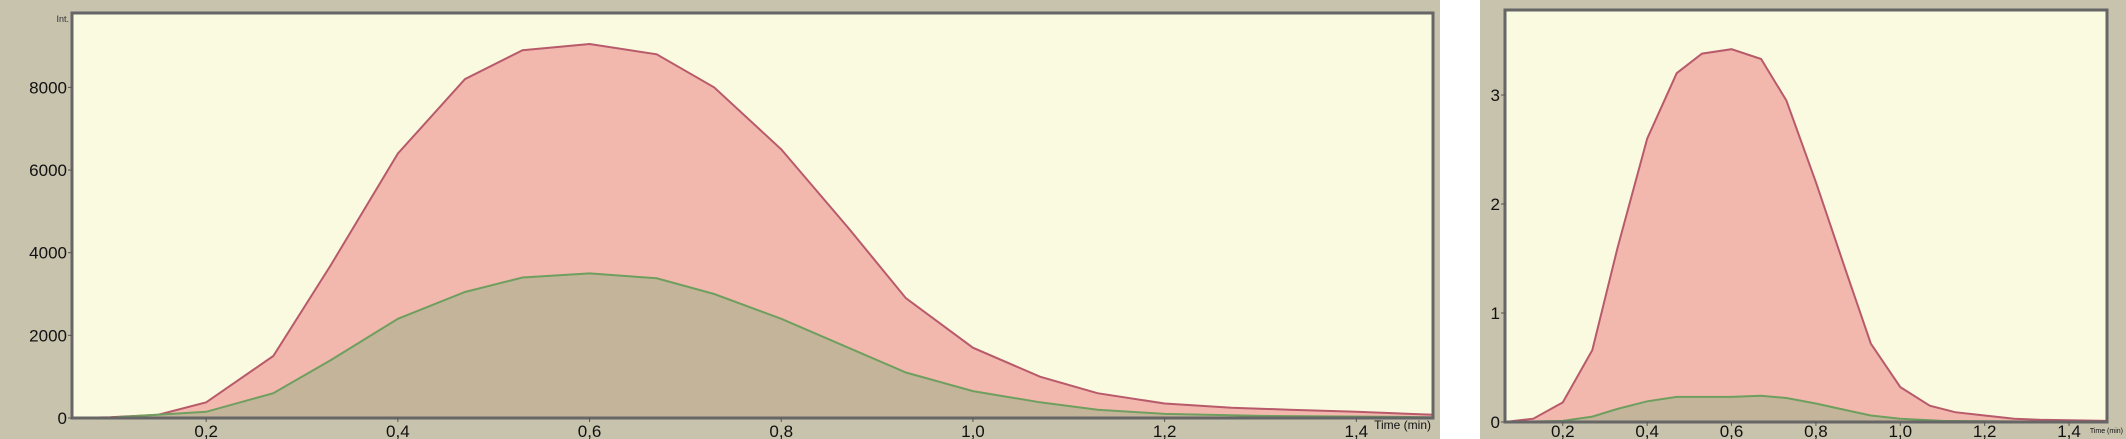  Describe the element at coordinates (48, 87) in the screenshot. I see `y-tick-label: 8000` at that location.